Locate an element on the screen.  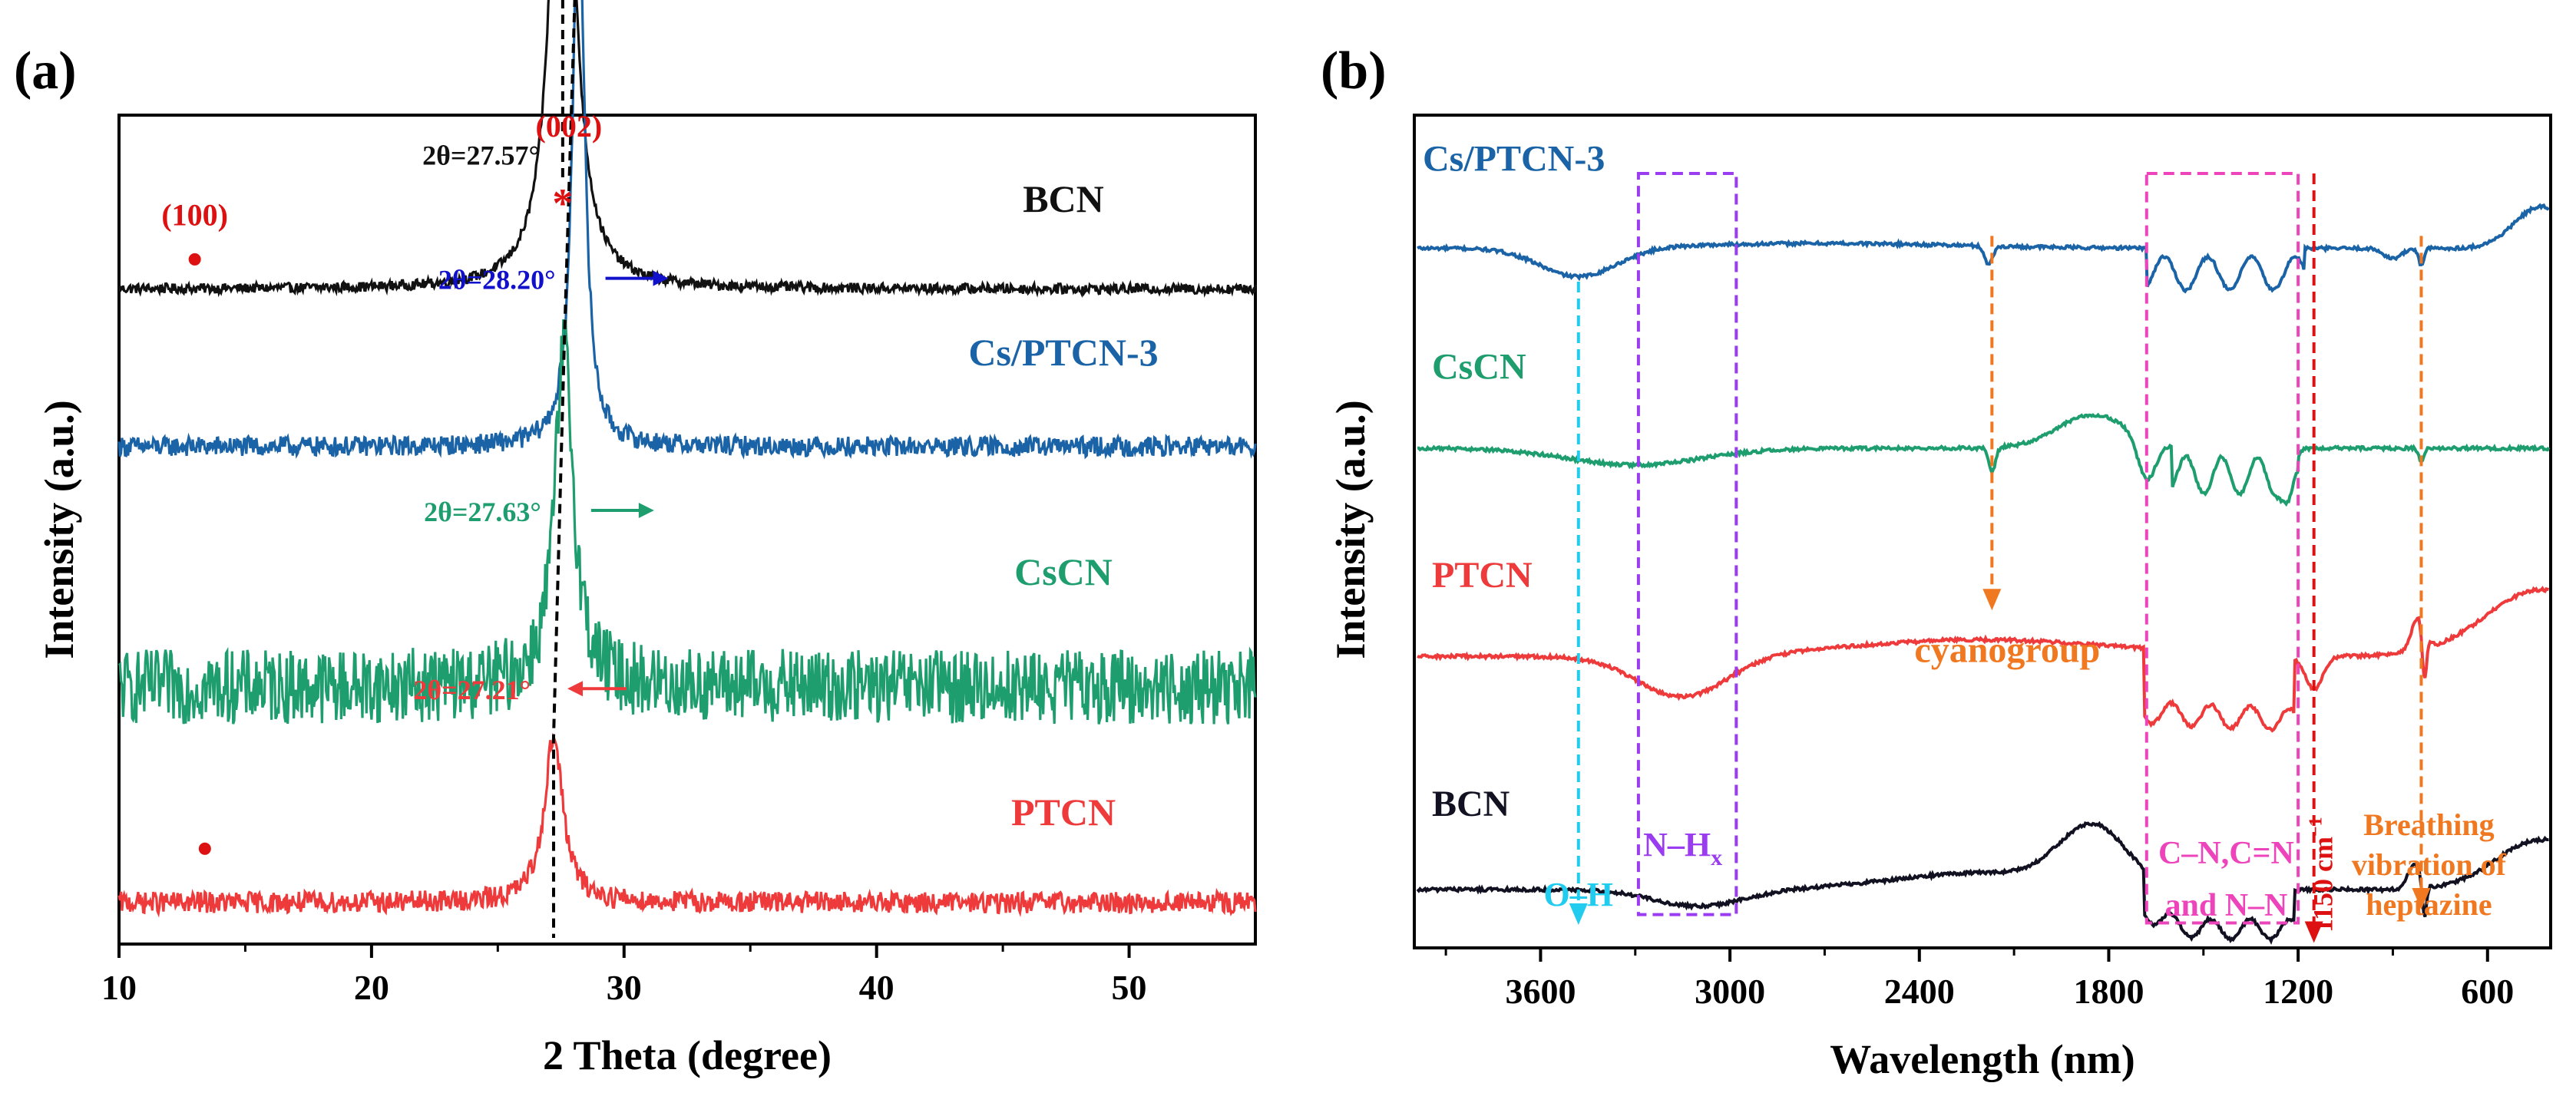
heptazine-label-line1: Breathing is located at coordinates (2428, 824).